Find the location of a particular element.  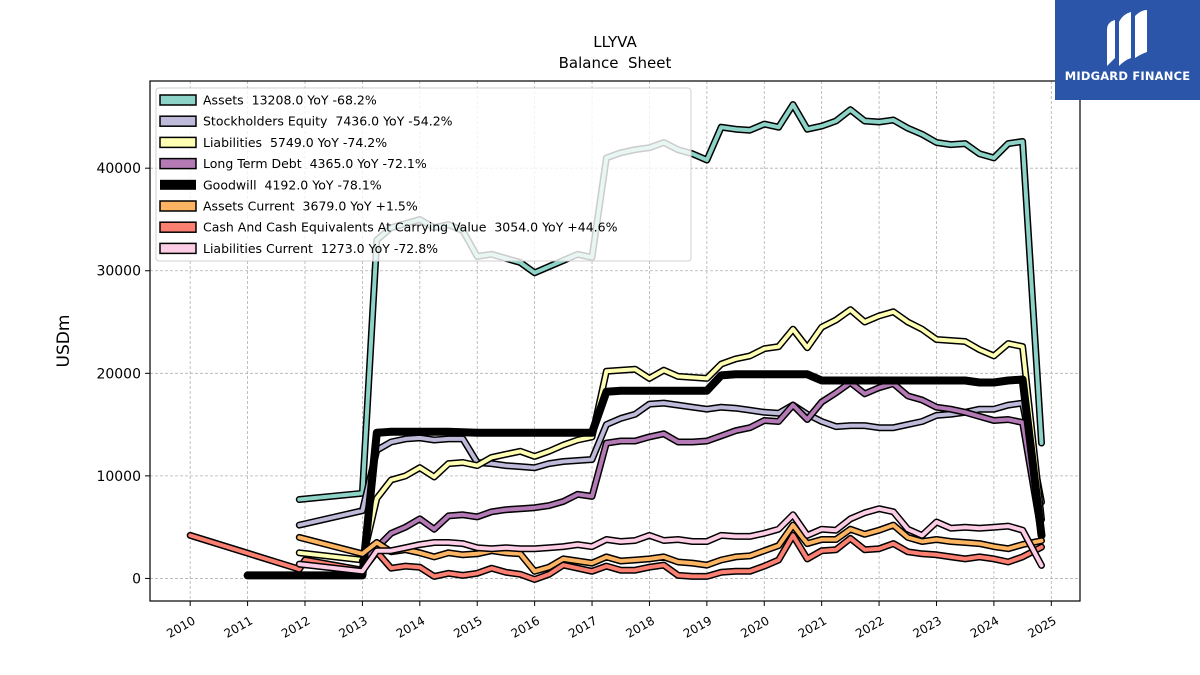

x-tick-label: 2022 is located at coordinates (869, 626).